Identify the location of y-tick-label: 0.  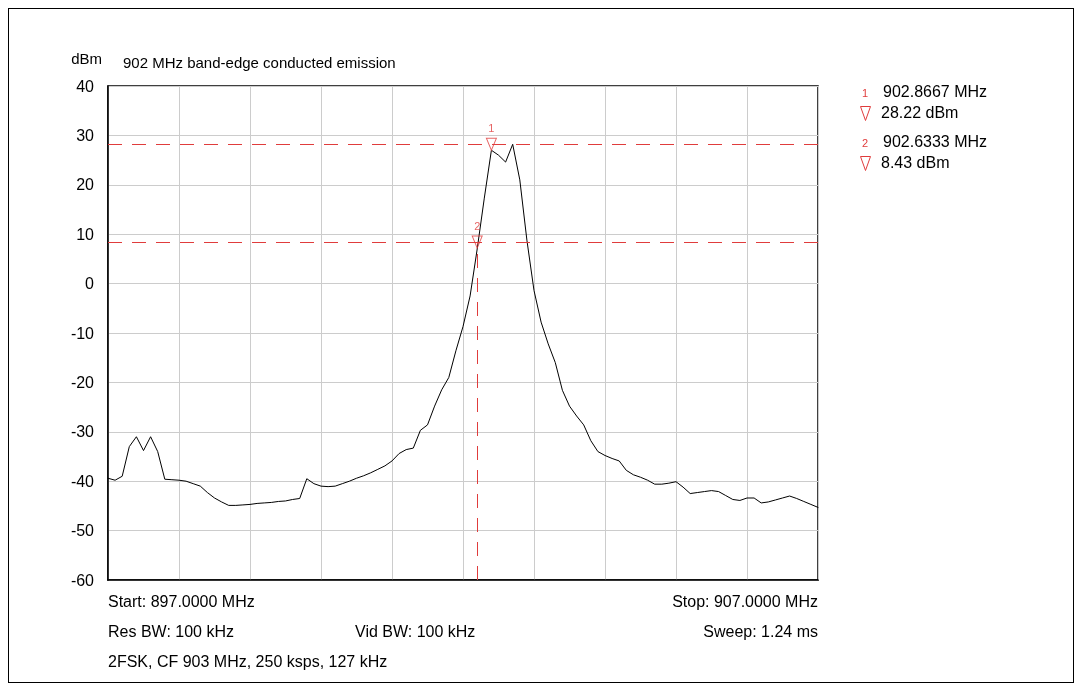
(90, 284).